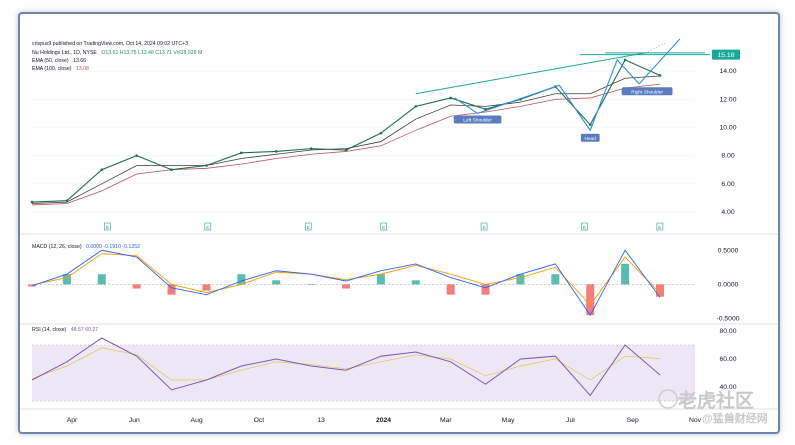 This screenshot has width=795, height=445. I want to click on macd-tick-label: -0.5000, so click(727, 319).